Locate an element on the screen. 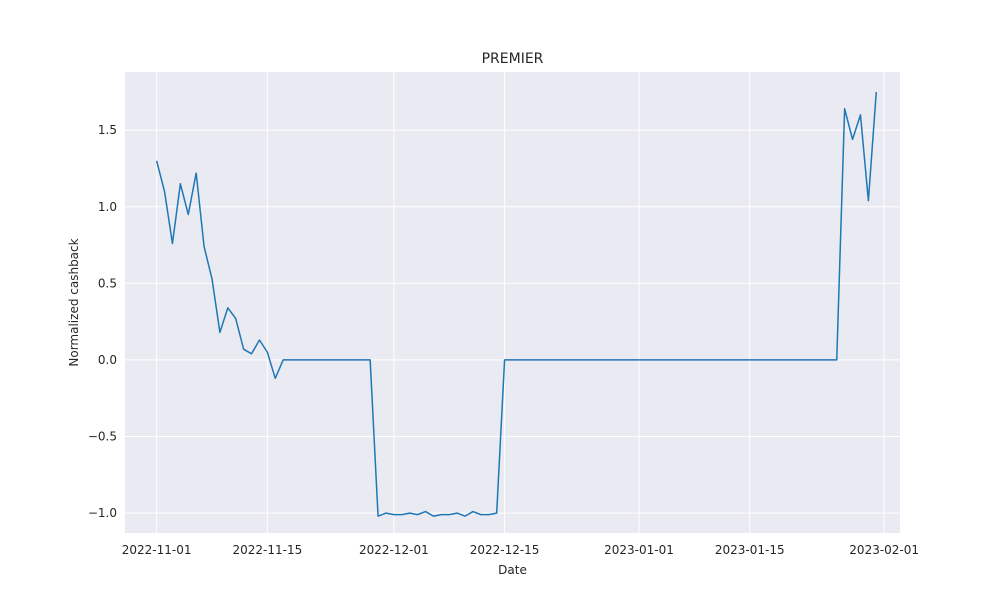 Image resolution: width=1000 pixels, height=600 pixels. x-tick-label: 2023-01-15 is located at coordinates (750, 550).